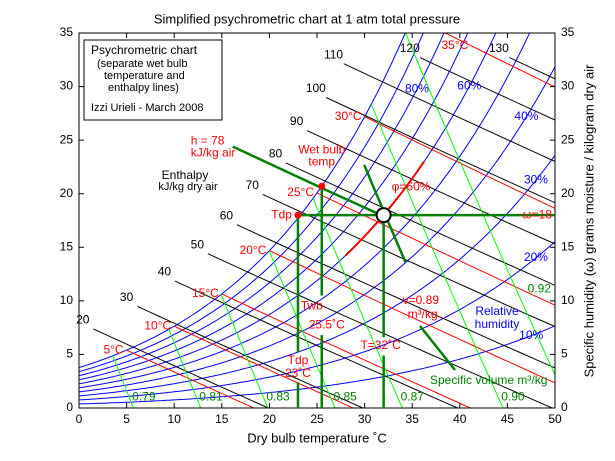 The width and height of the screenshot is (615, 461). I want to click on dry-bulb-label: T=32˚C, so click(380, 345).